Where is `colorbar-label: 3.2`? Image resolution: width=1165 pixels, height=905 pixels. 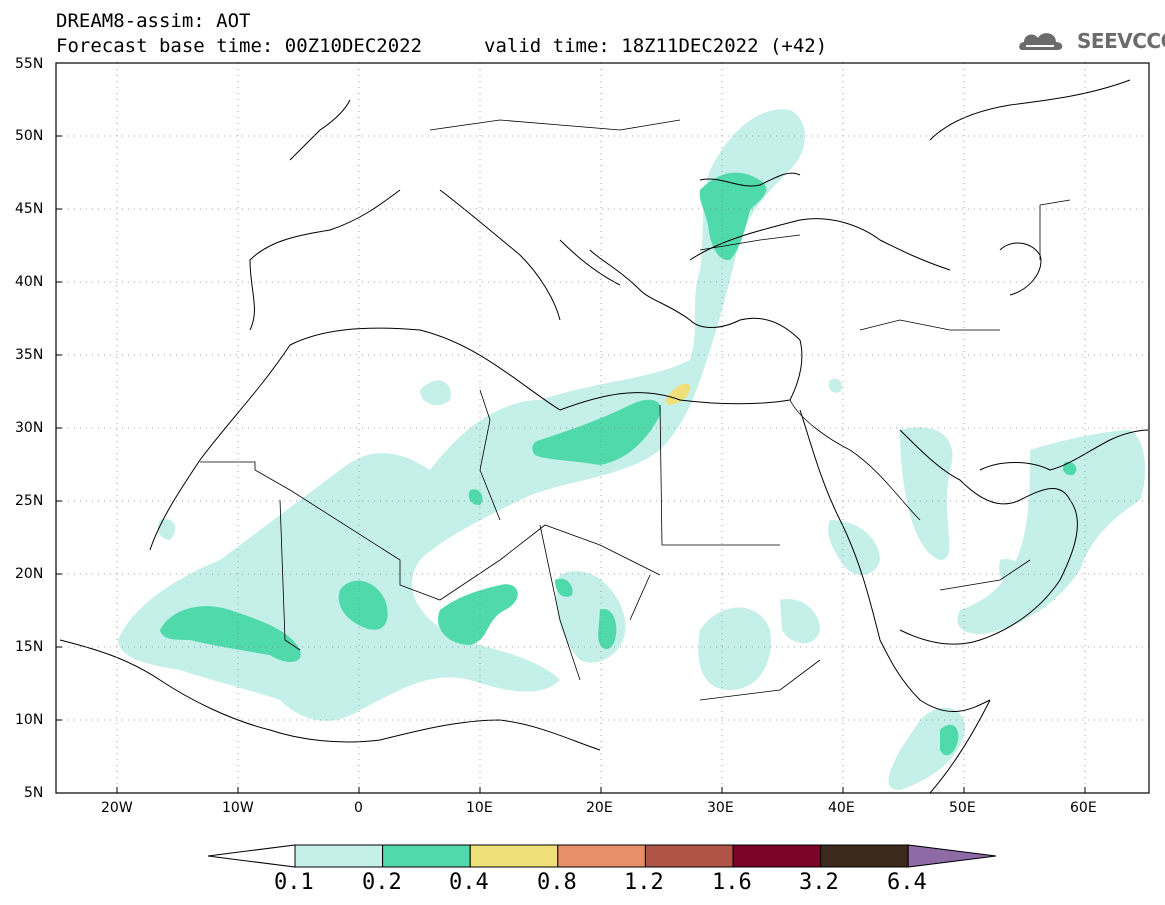 colorbar-label: 3.2 is located at coordinates (819, 882).